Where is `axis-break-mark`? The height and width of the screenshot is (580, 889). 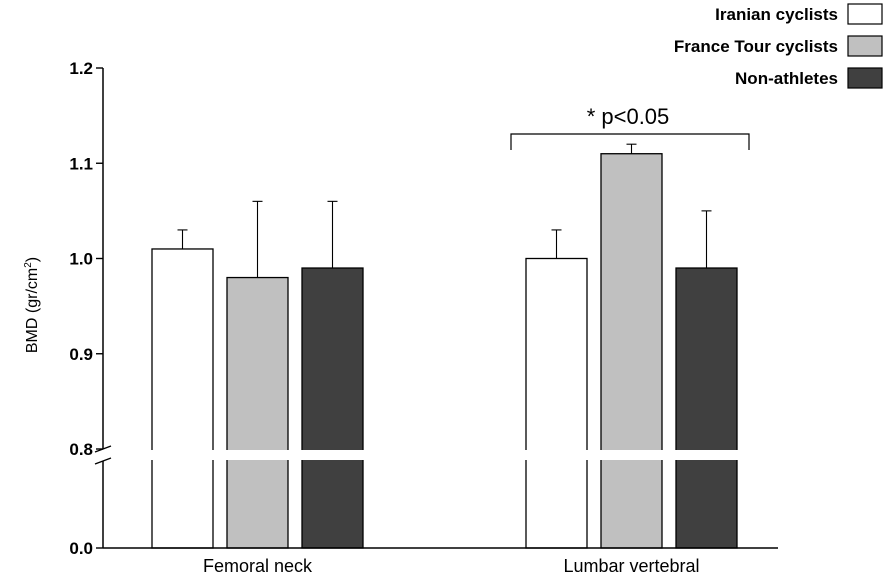 axis-break-mark is located at coordinates (103, 461).